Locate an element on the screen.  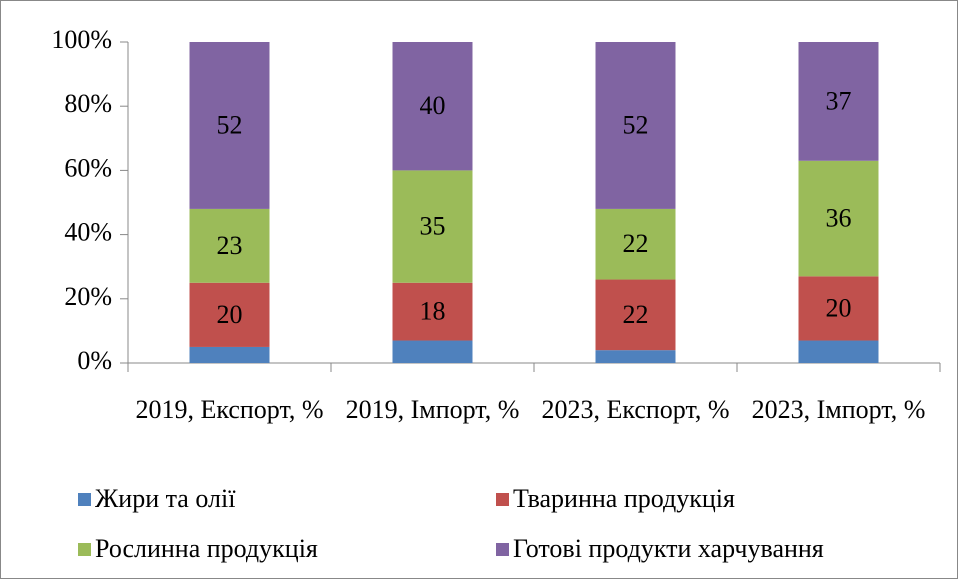
data-label: 37 is located at coordinates (839, 100).